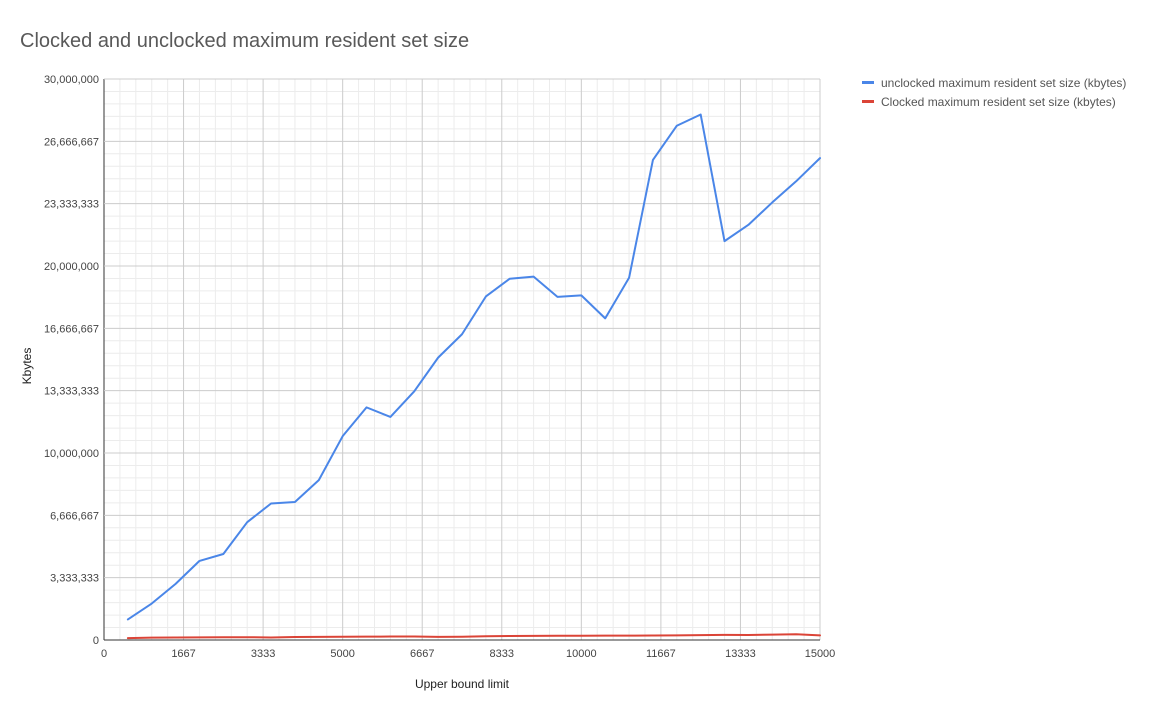 The width and height of the screenshot is (1150, 716). I want to click on y-tick-label: 26,666,667, so click(71, 142).